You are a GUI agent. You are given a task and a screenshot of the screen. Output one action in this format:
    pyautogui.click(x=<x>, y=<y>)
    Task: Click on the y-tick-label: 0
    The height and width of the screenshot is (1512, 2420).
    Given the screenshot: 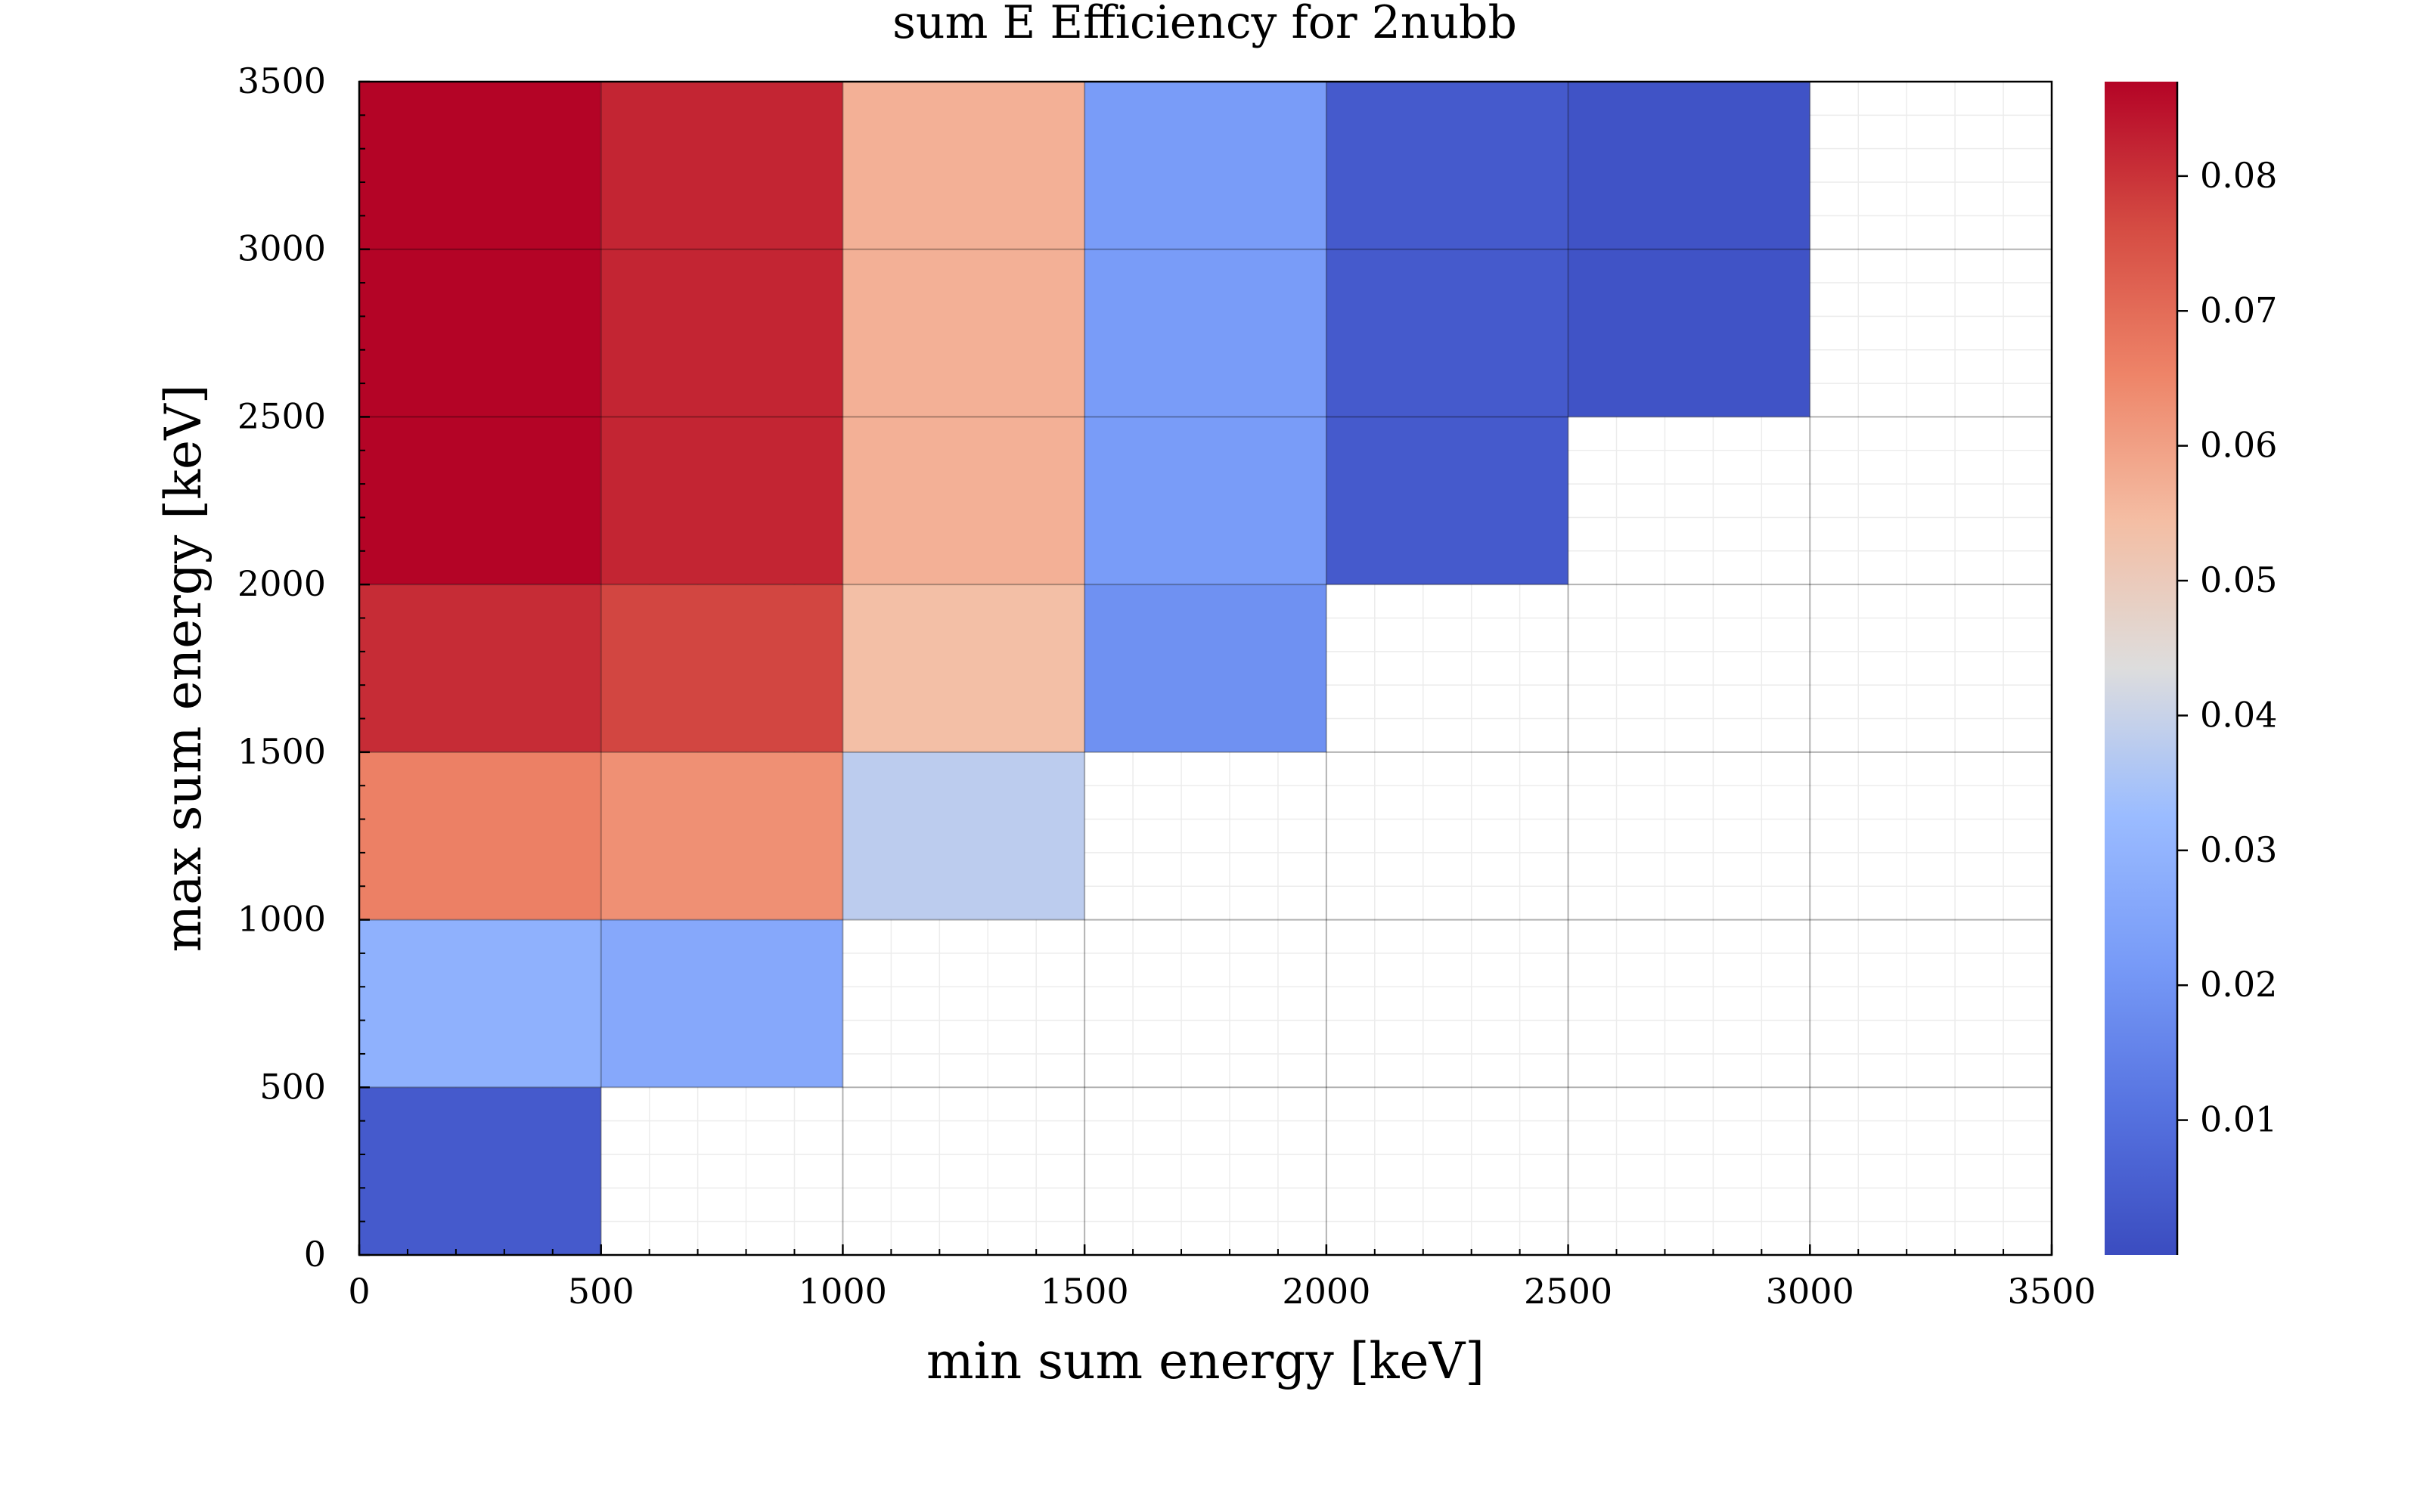 What is the action you would take?
    pyautogui.click(x=315, y=1254)
    